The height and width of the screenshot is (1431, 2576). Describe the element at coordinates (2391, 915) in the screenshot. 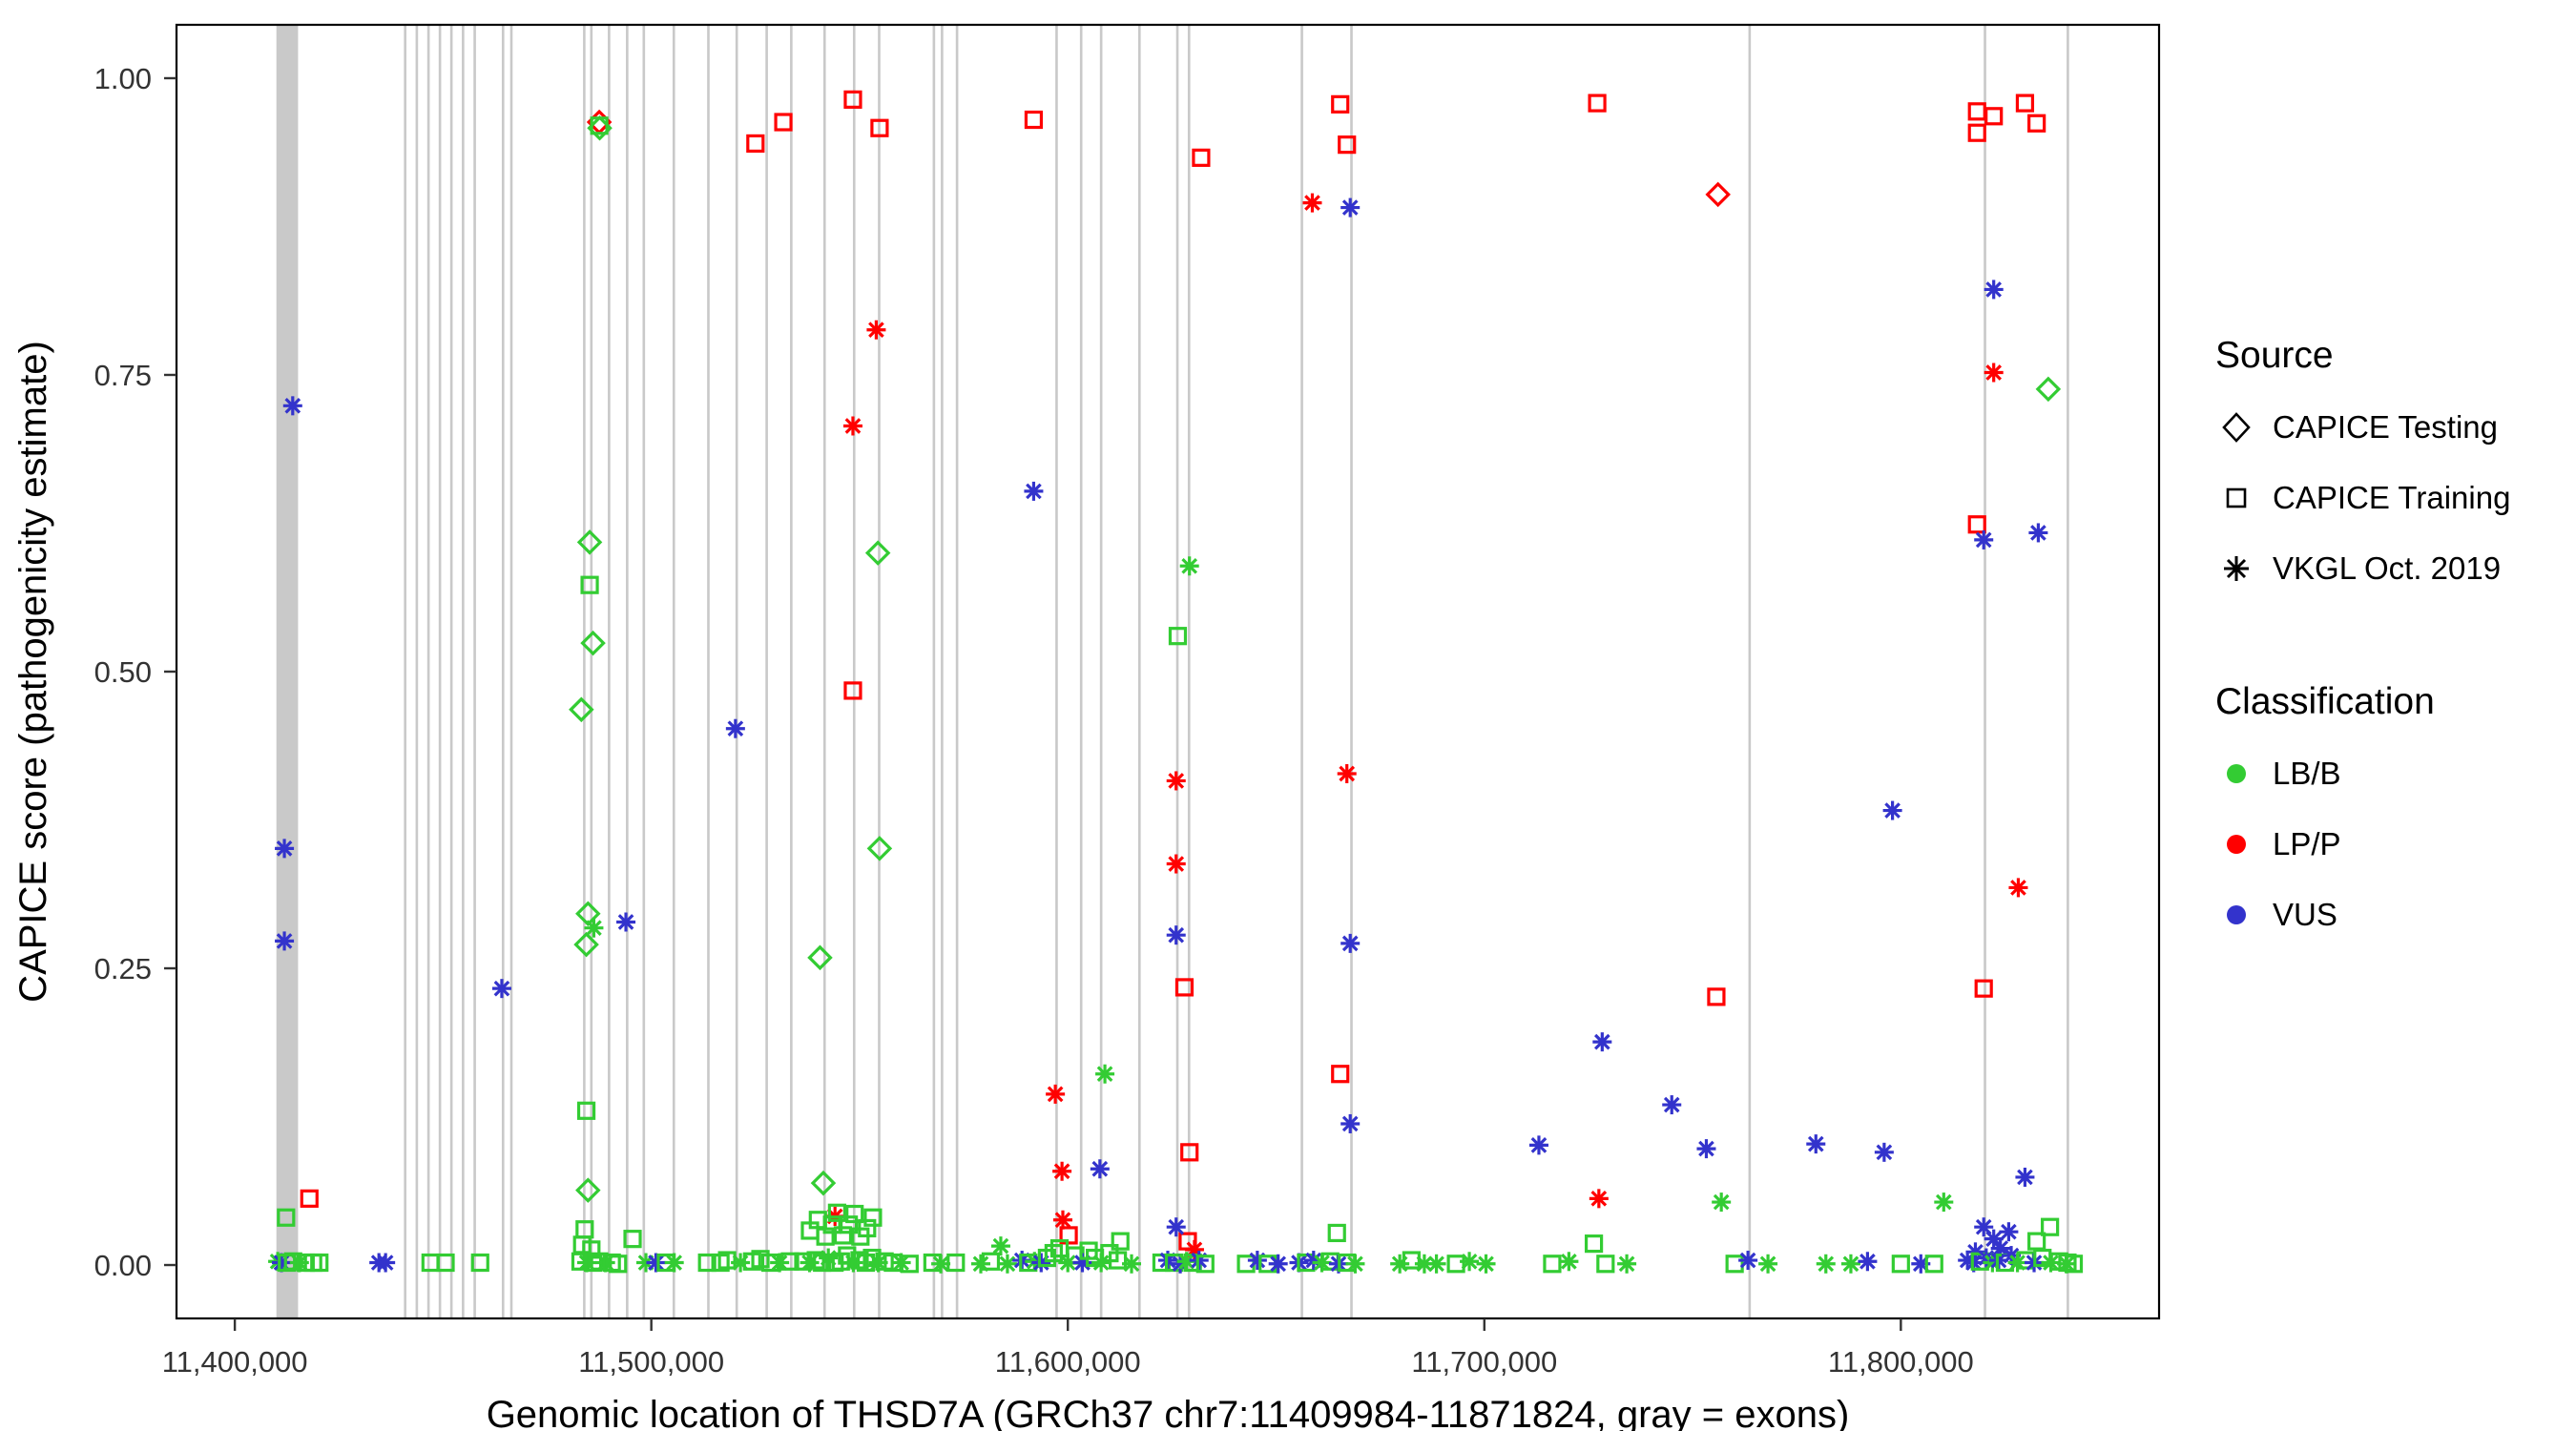

I see `legend-item-vus: VUS` at that location.